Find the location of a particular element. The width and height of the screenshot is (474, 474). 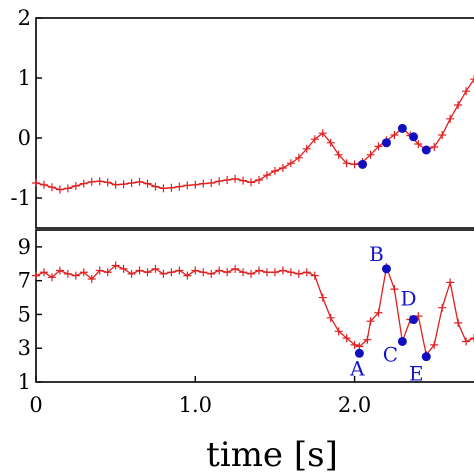

annotation-point-b is located at coordinates (386, 269).